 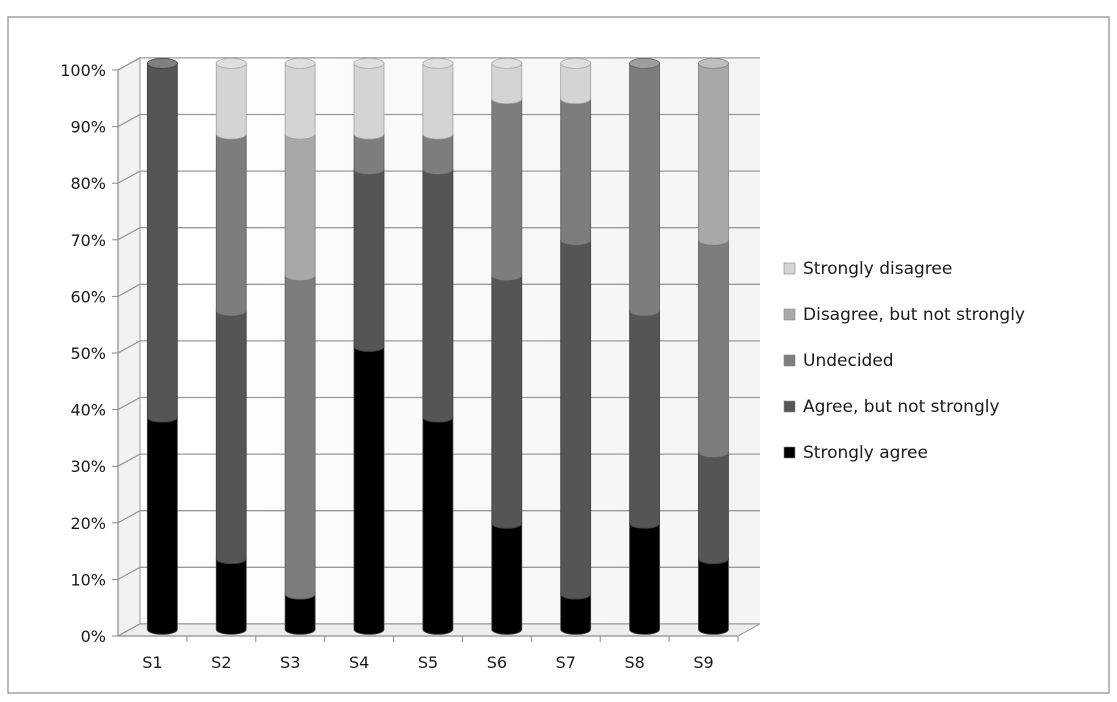 I want to click on y-tick-label: 80%, so click(x=88, y=183).